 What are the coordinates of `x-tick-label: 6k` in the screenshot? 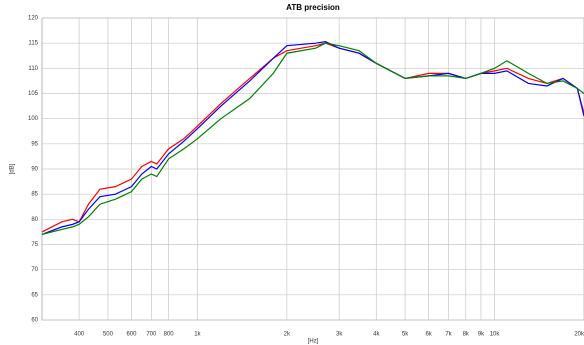 It's located at (428, 335).